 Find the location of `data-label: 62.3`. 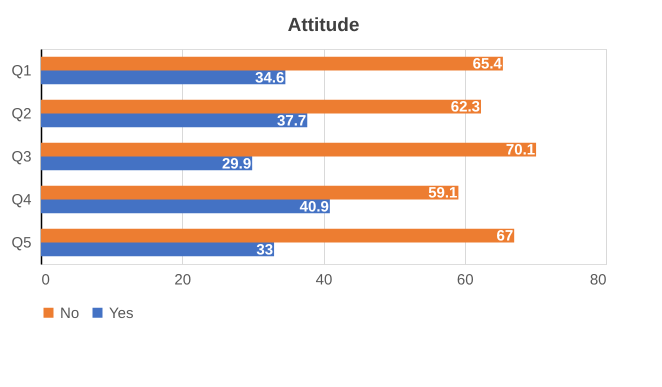

data-label: 62.3 is located at coordinates (465, 107).